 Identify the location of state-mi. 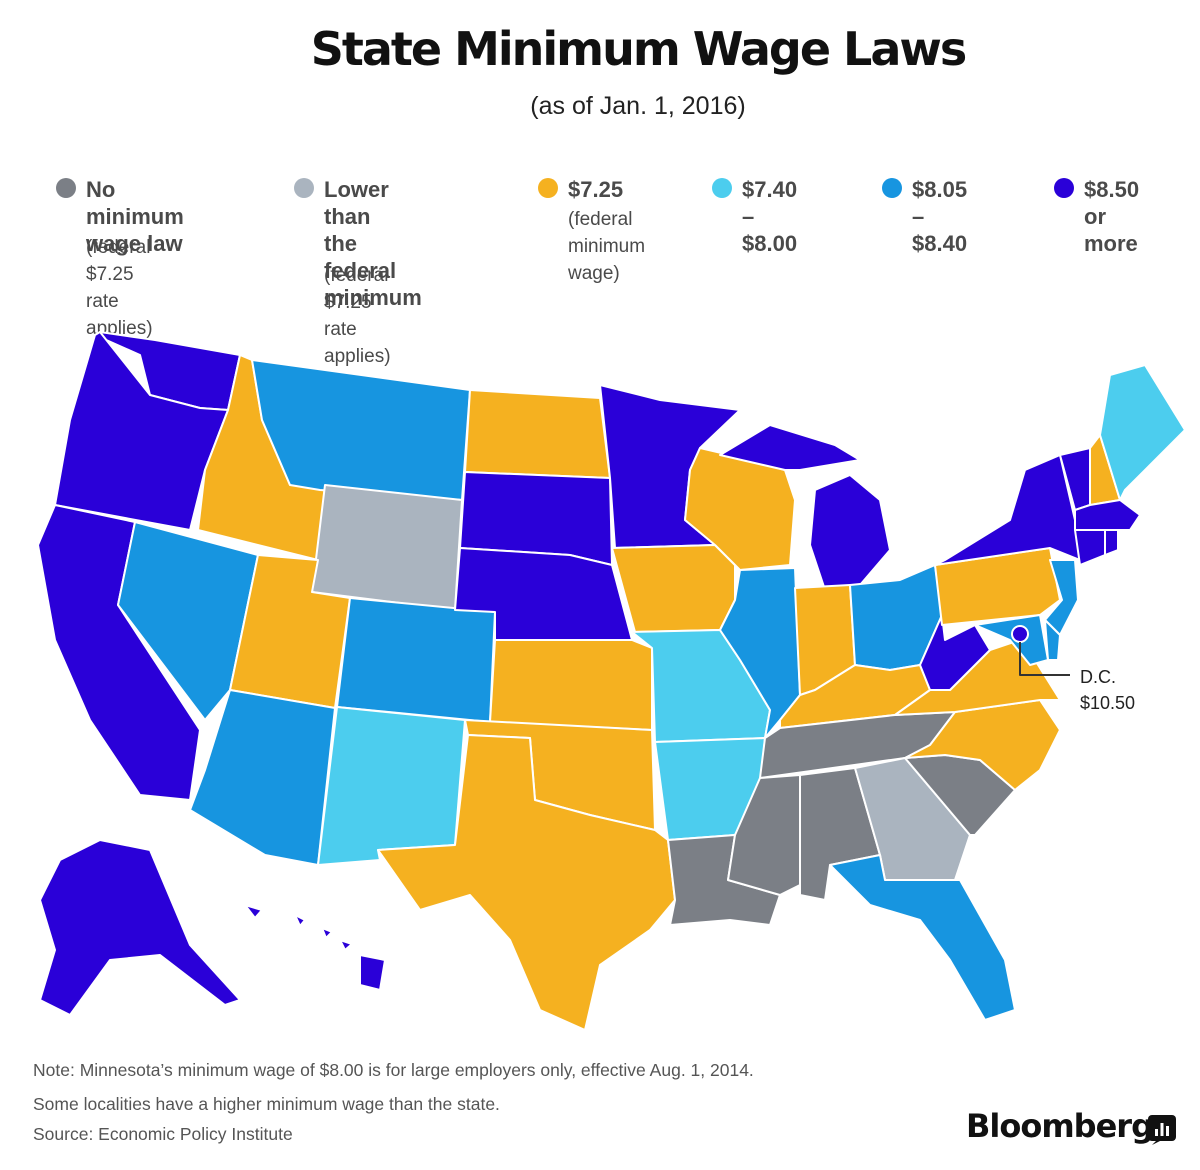
(805, 507).